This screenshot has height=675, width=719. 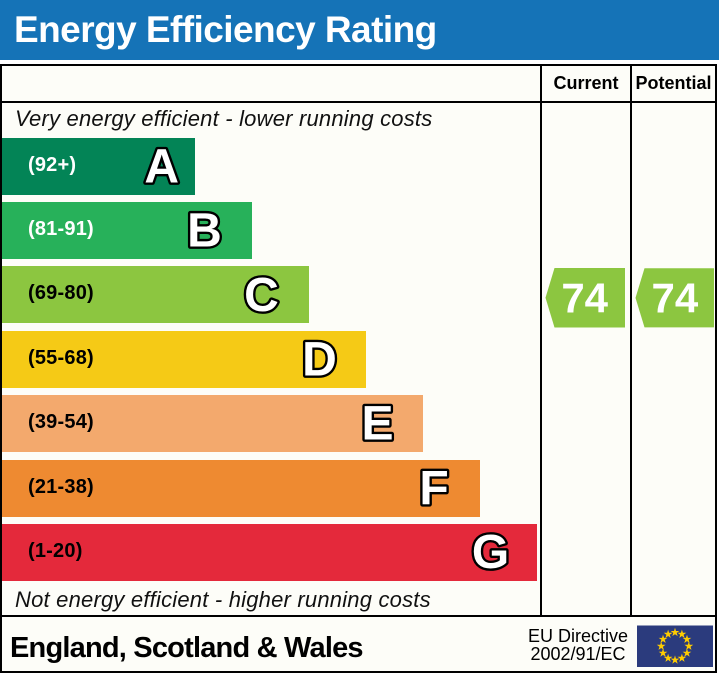 What do you see at coordinates (490, 552) in the screenshot?
I see `svg-text: G` at bounding box center [490, 552].